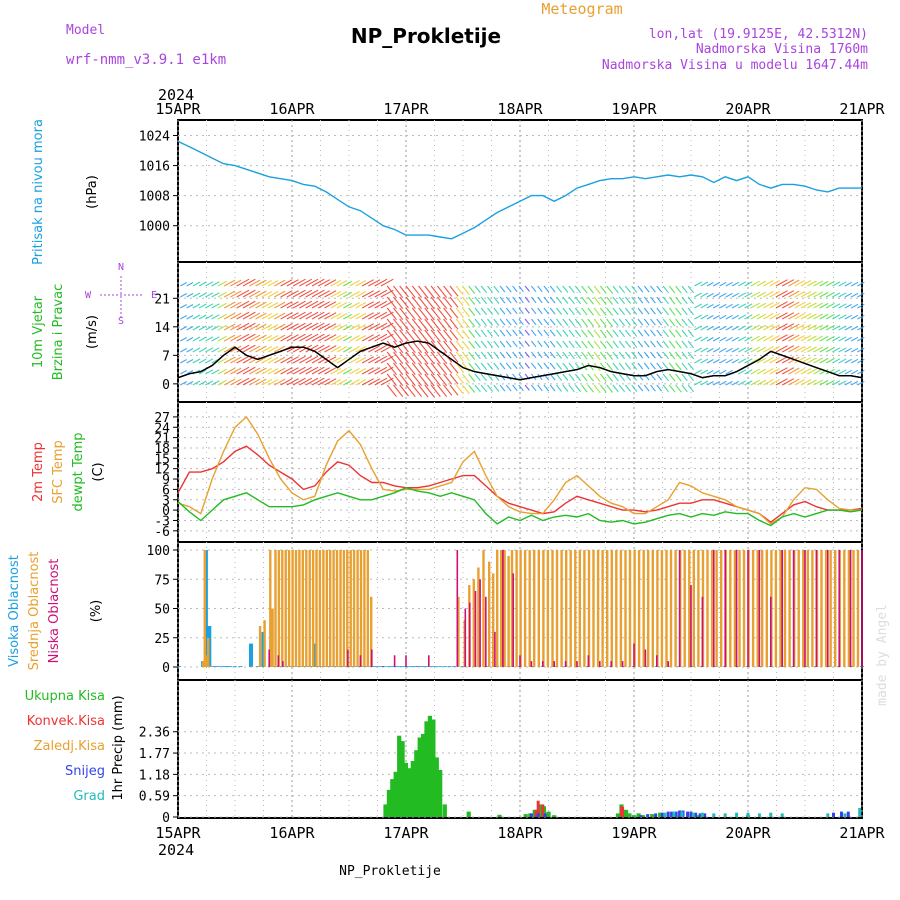 The width and height of the screenshot is (900, 900). What do you see at coordinates (92, 192) in the screenshot?
I see `pressure-unit: (hPa)` at bounding box center [92, 192].